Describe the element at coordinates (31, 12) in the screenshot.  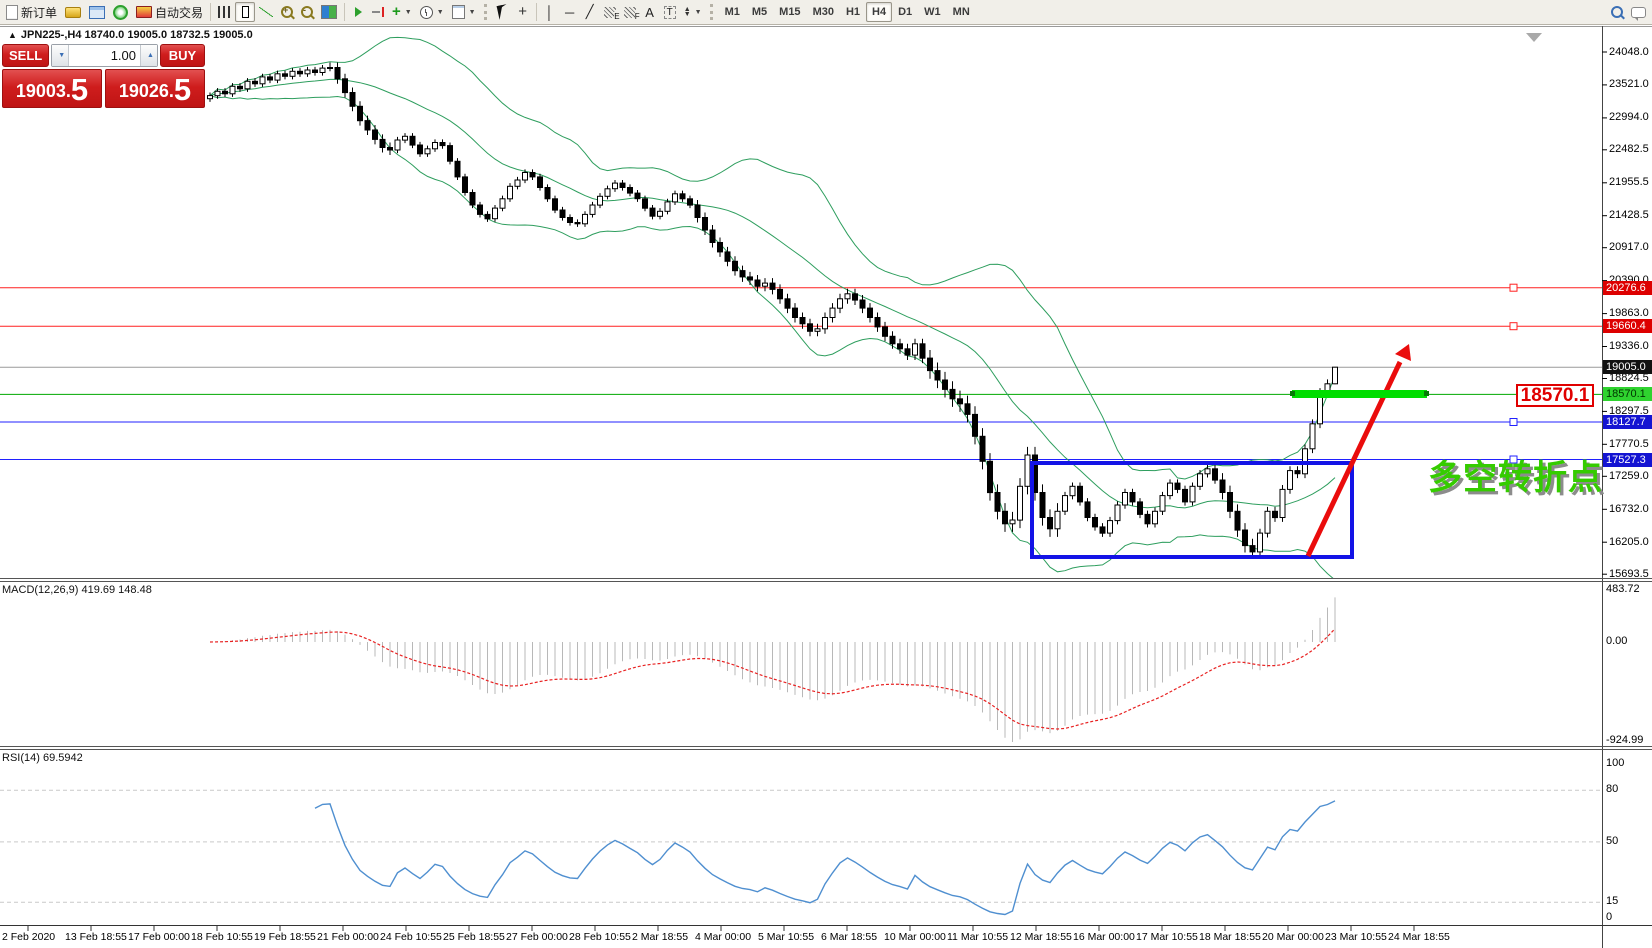
I see `new-order-button: 新订单` at that location.